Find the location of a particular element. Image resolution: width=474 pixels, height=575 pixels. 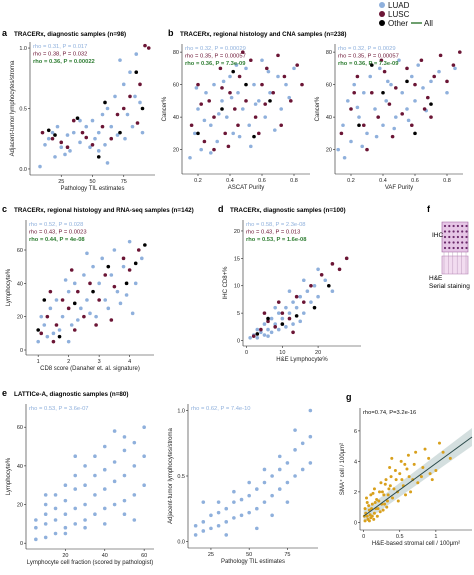

panel-e-letter: e is located at coordinates (4, 393).